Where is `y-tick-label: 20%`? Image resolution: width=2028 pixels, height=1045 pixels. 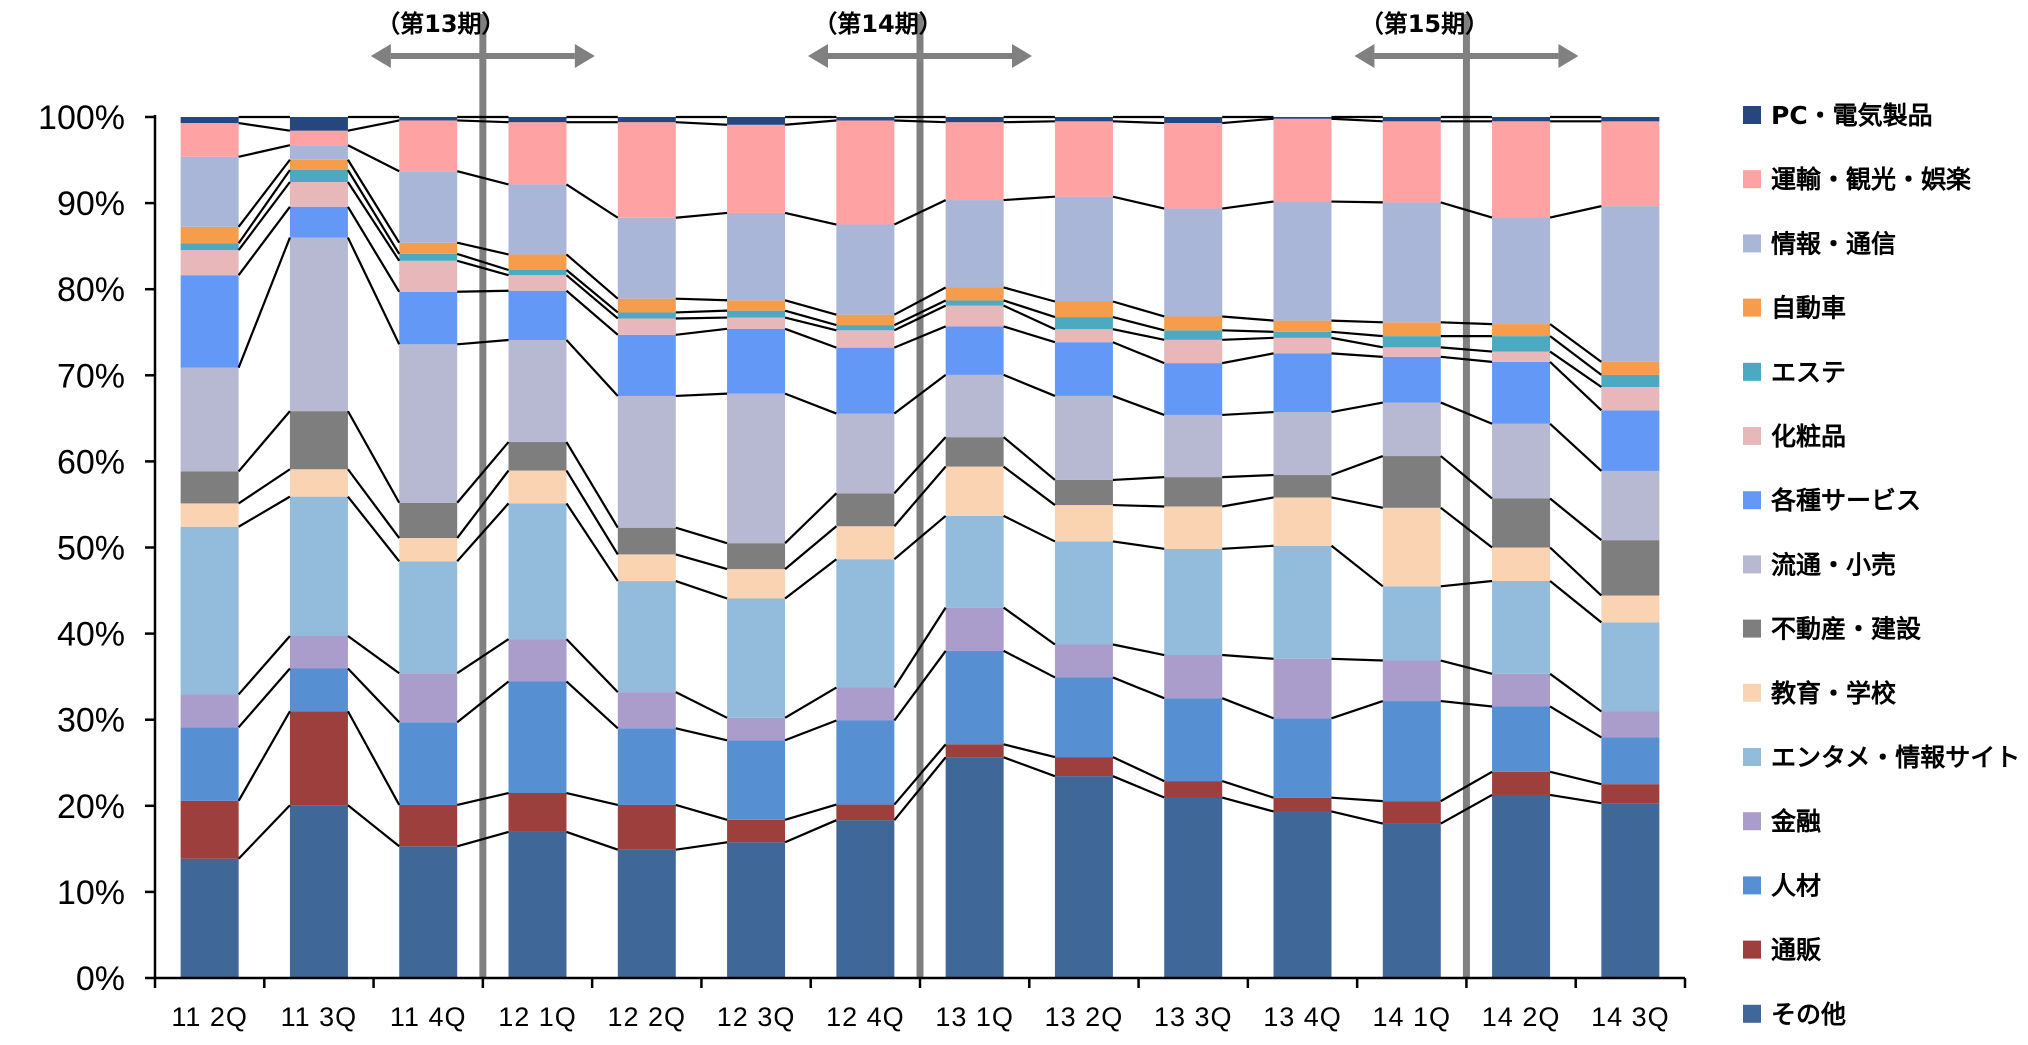
y-tick-label: 20% is located at coordinates (91, 807).